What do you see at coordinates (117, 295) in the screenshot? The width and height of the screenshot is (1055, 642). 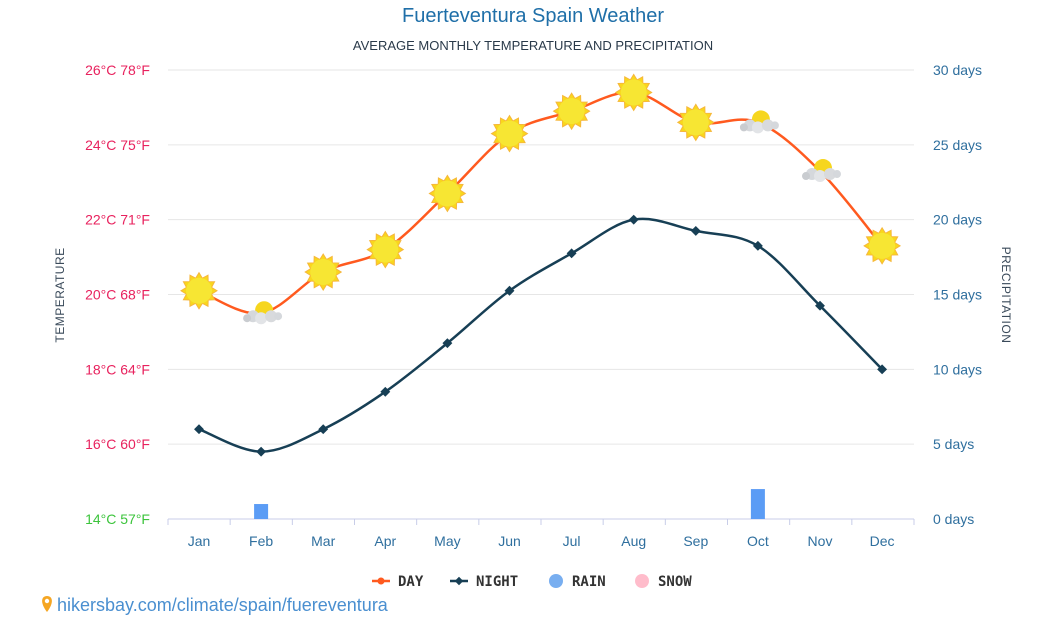 I see `y-tick-label: 20°C 68°F` at bounding box center [117, 295].